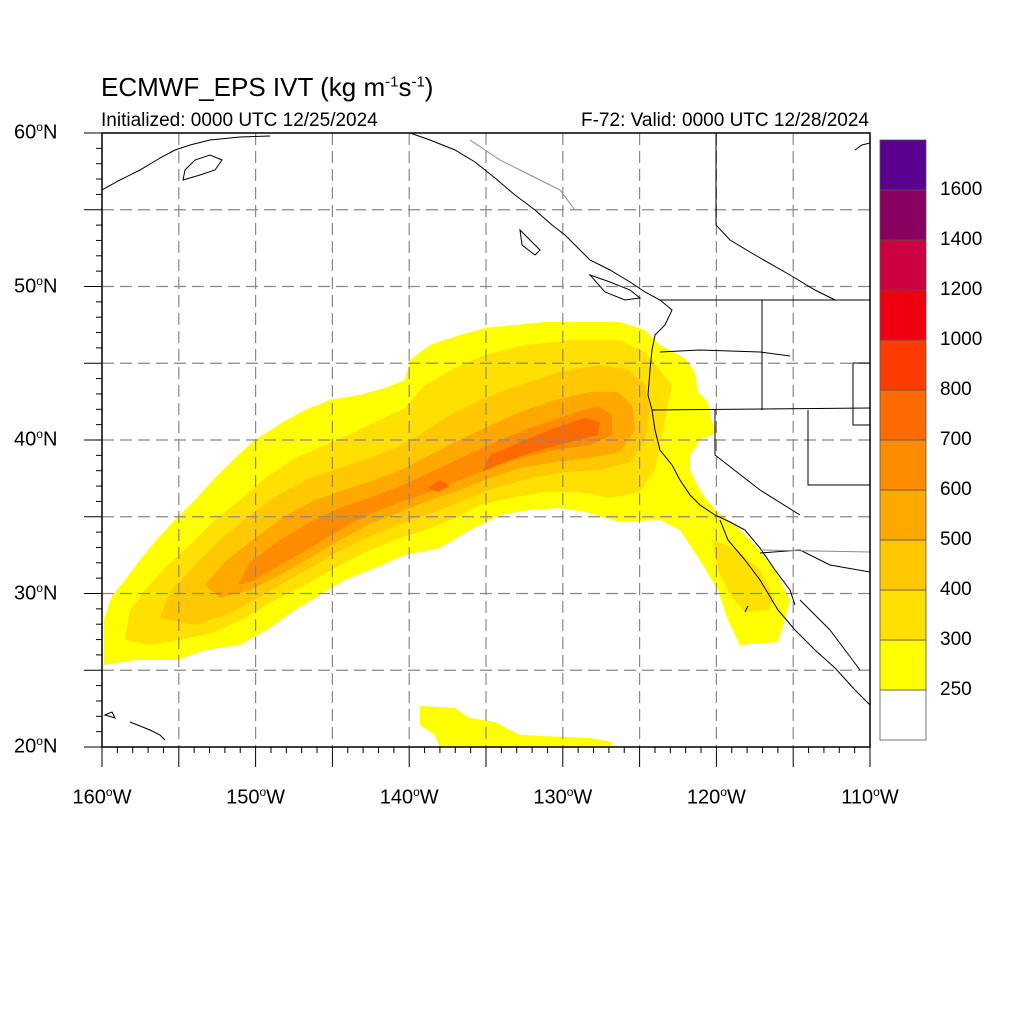 The height and width of the screenshot is (1024, 1024). What do you see at coordinates (102, 797) in the screenshot?
I see `lon-label: 160oW` at bounding box center [102, 797].